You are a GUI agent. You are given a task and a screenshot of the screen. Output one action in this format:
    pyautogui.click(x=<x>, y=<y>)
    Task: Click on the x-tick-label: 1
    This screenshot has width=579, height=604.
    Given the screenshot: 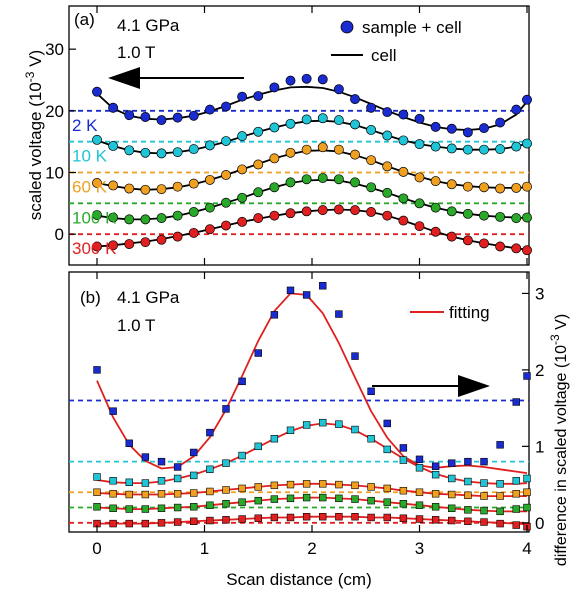 What is the action you would take?
    pyautogui.click(x=204, y=548)
    